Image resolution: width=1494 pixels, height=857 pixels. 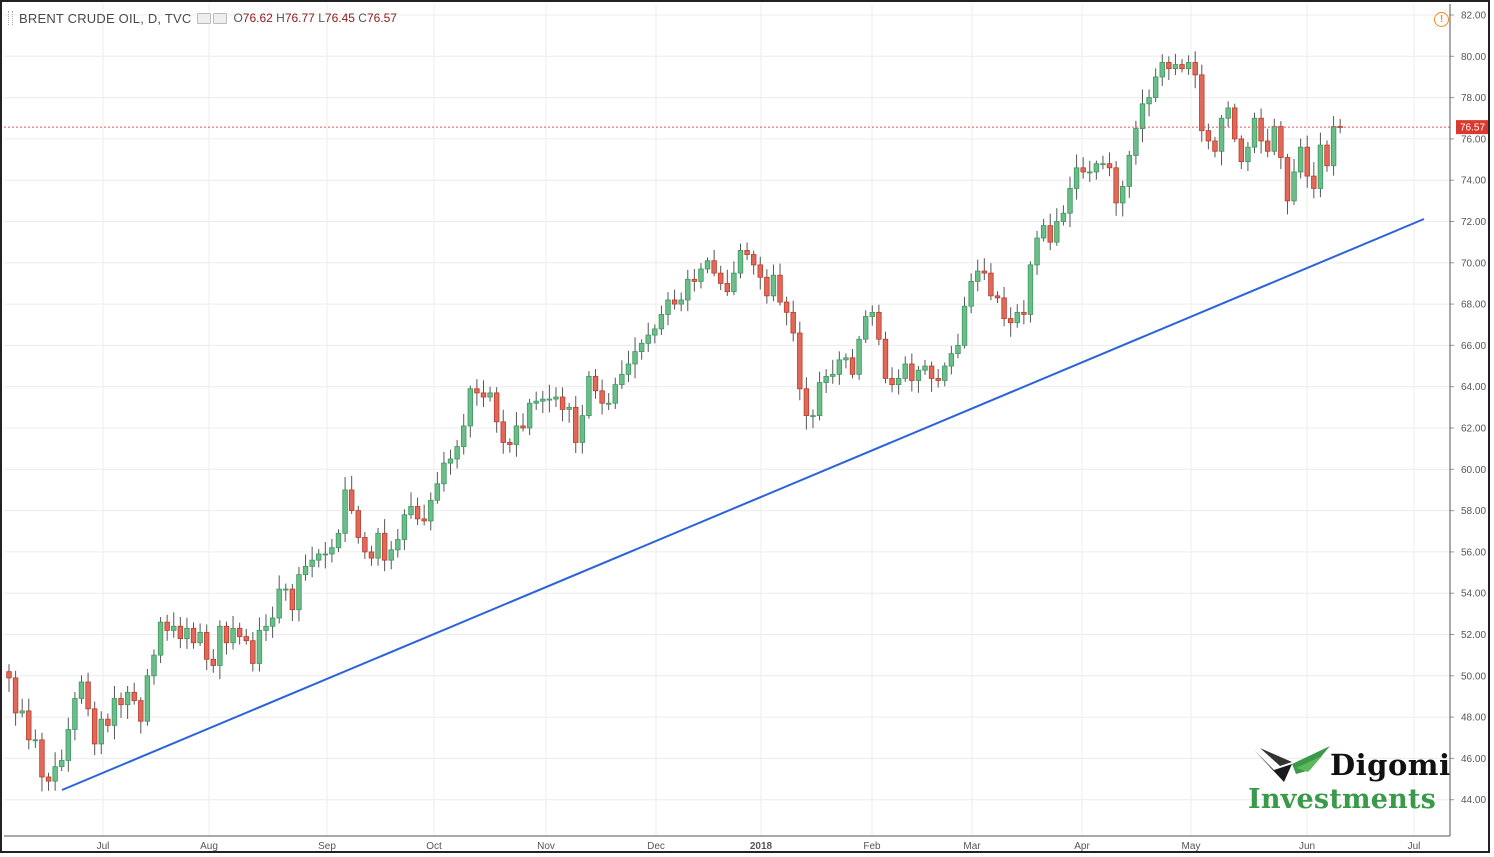 I want to click on price-tick-label: 74.00, so click(x=1473, y=181).